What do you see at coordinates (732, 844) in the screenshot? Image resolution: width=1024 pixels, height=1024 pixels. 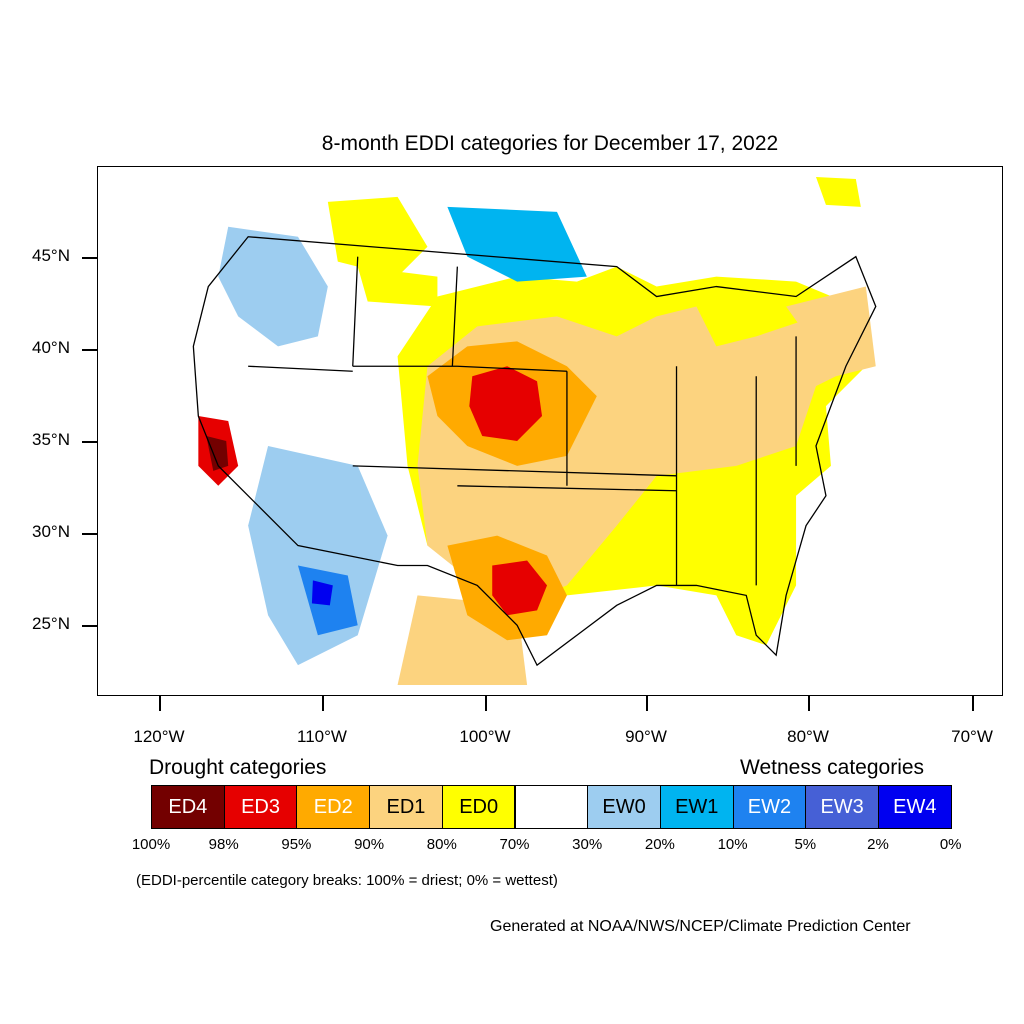 I see `legend-break-label: 10%` at bounding box center [732, 844].